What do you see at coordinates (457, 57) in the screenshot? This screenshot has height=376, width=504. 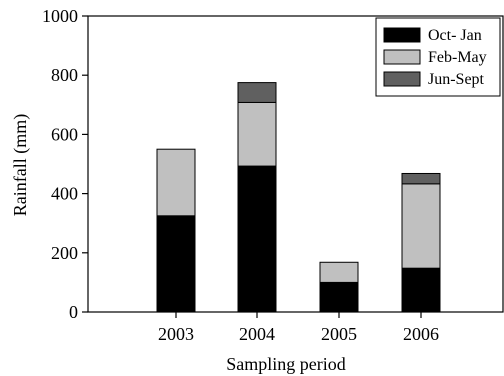 I see `legend-label: Feb-May` at bounding box center [457, 57].